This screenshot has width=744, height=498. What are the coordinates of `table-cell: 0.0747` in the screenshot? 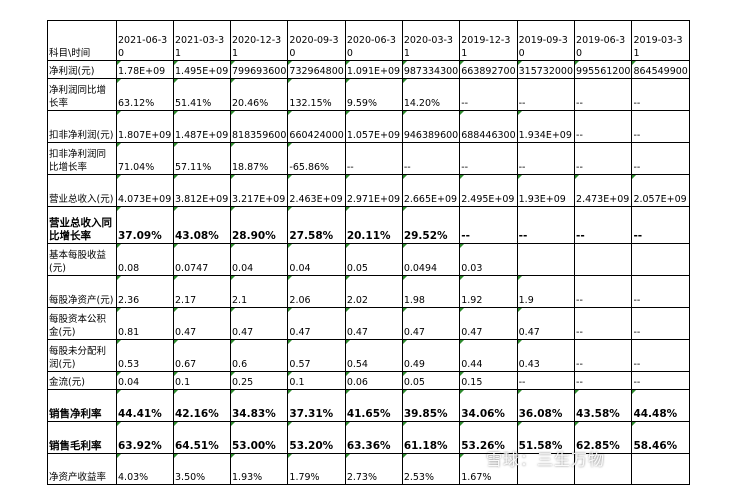 It's located at (202, 259).